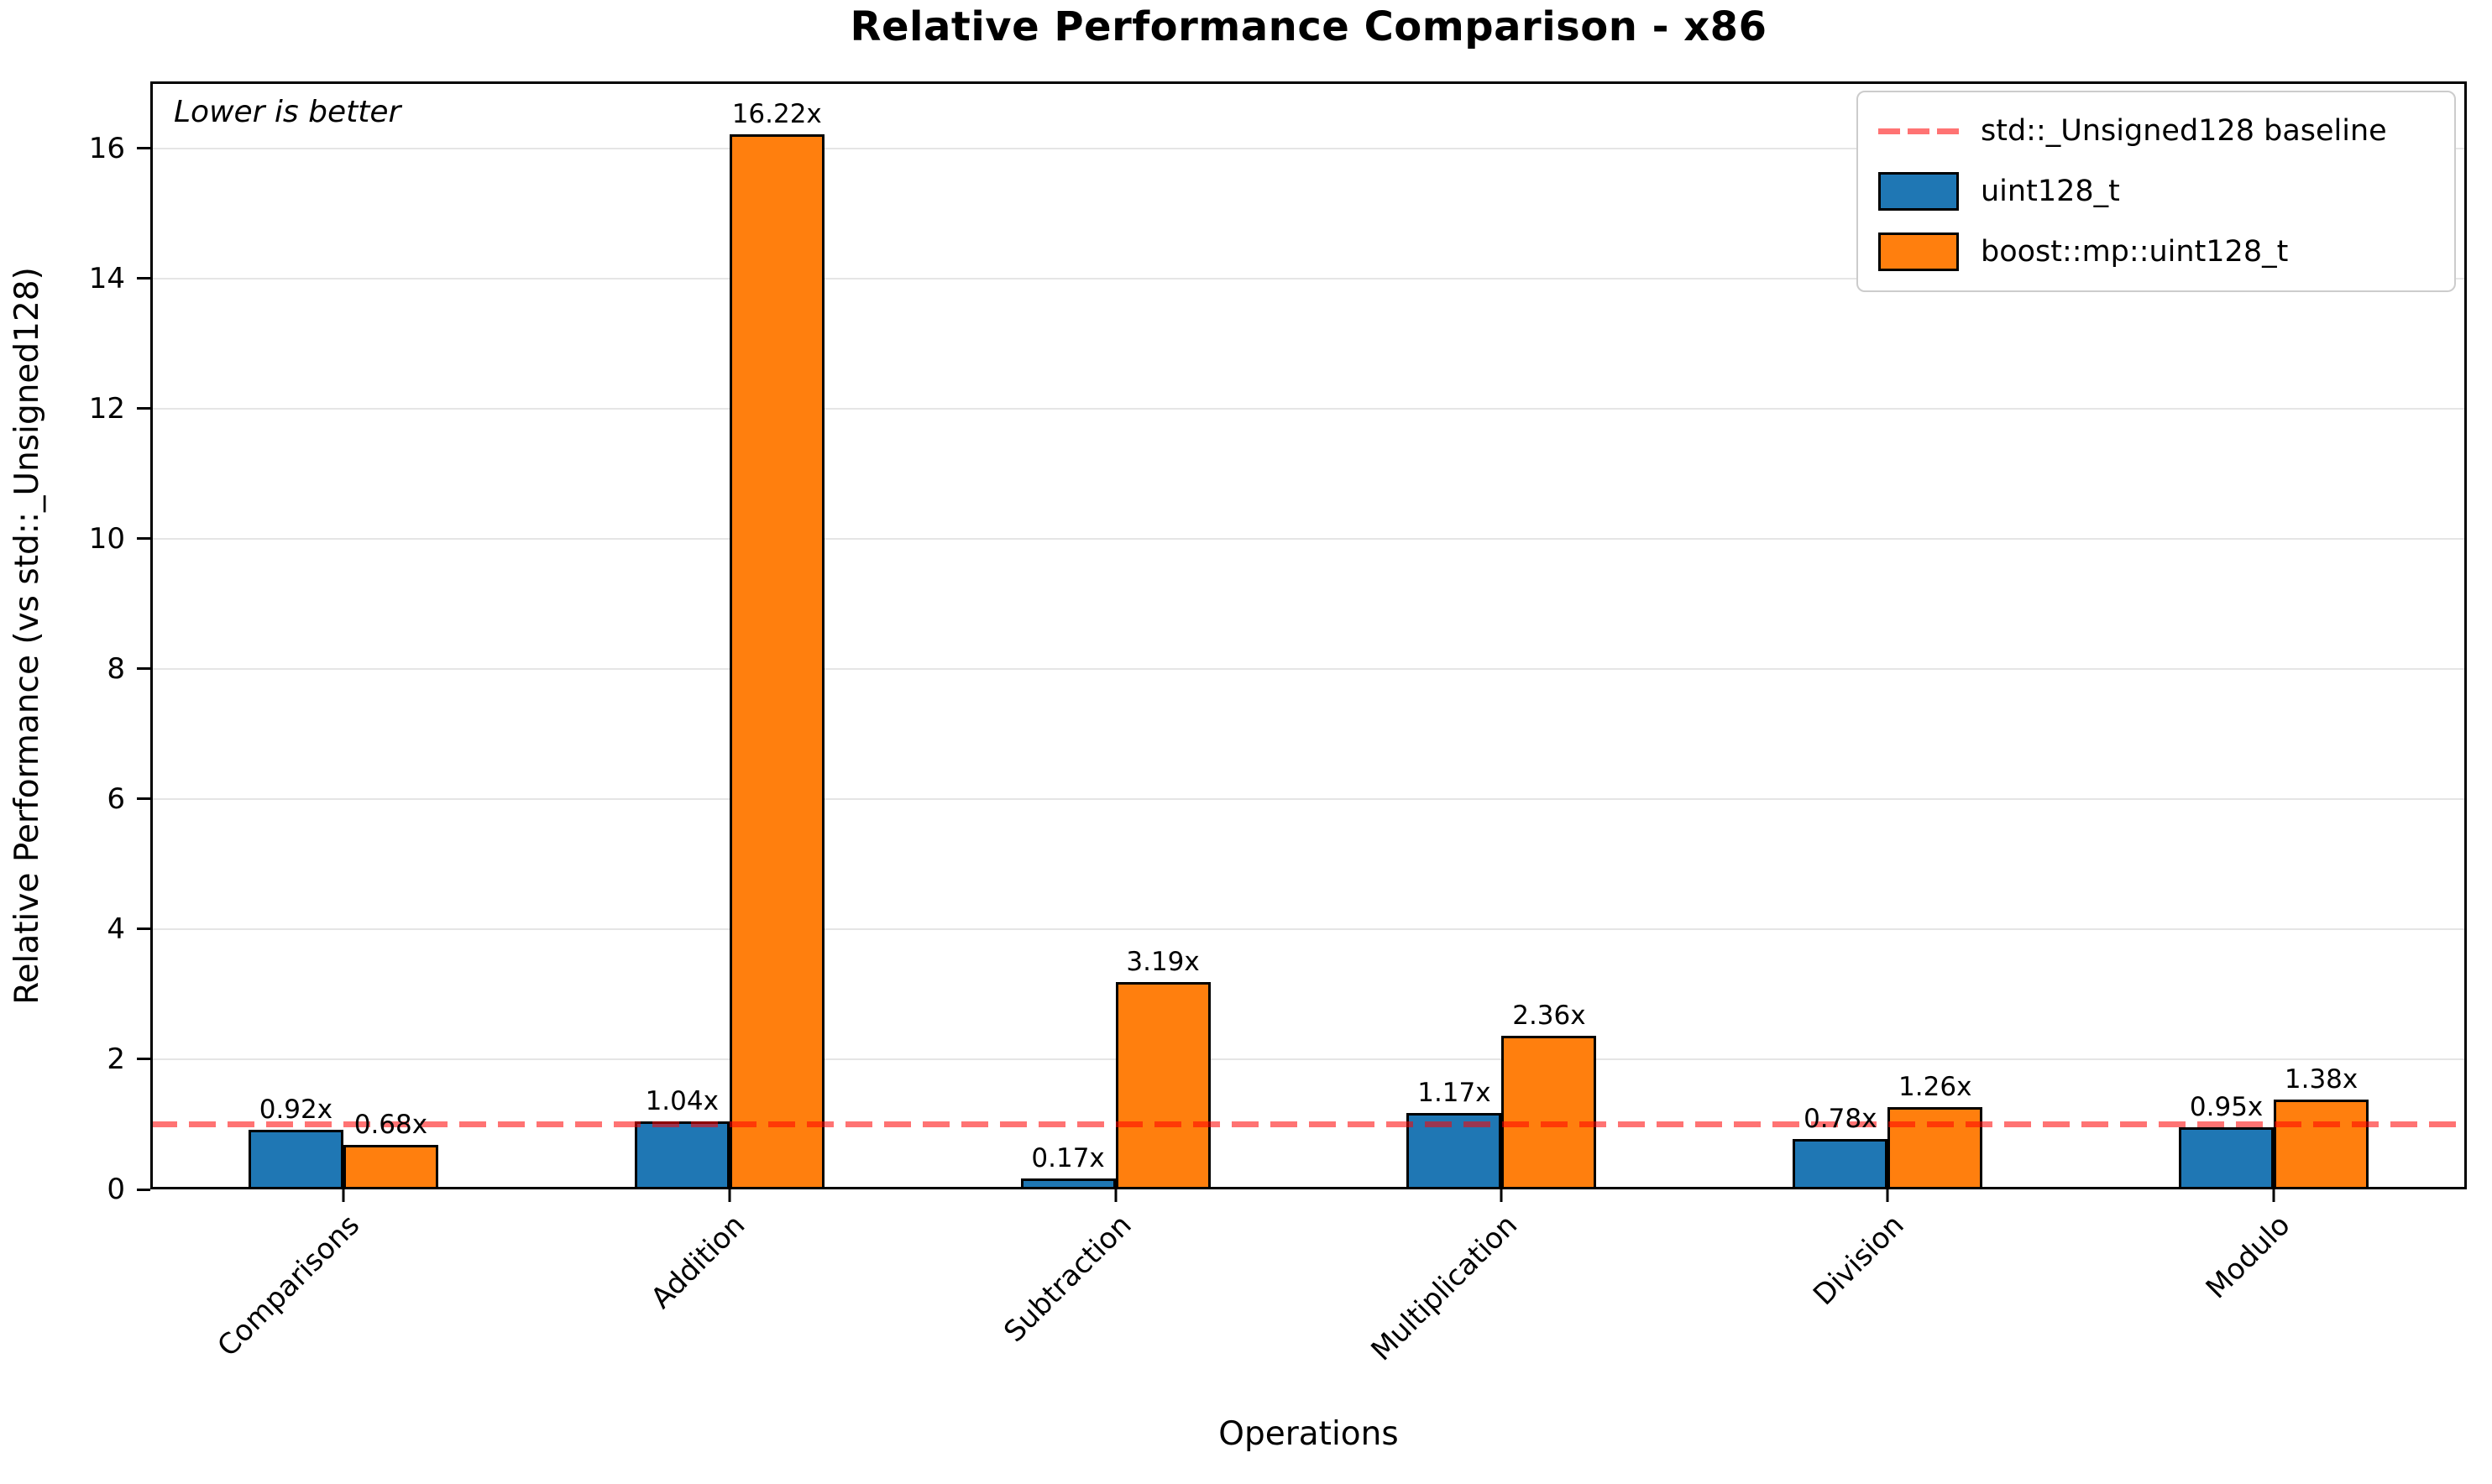  Describe the element at coordinates (1549, 1016) in the screenshot. I see `bar-value-label: 2.36x` at that location.